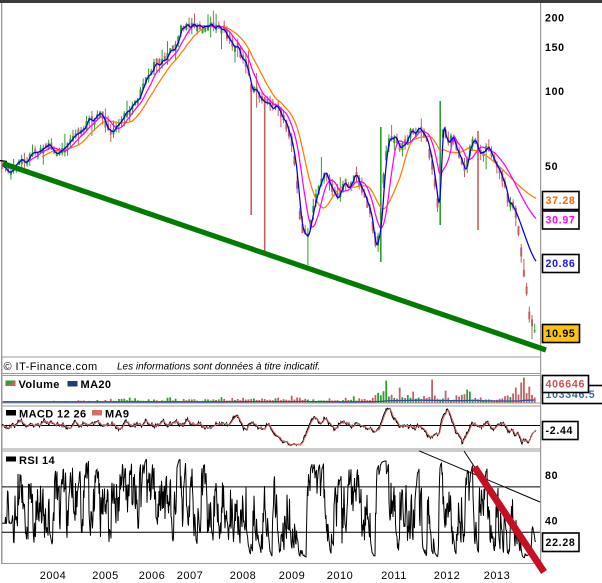  What do you see at coordinates (152, 576) in the screenshot?
I see `svg-text: 2006` at bounding box center [152, 576].